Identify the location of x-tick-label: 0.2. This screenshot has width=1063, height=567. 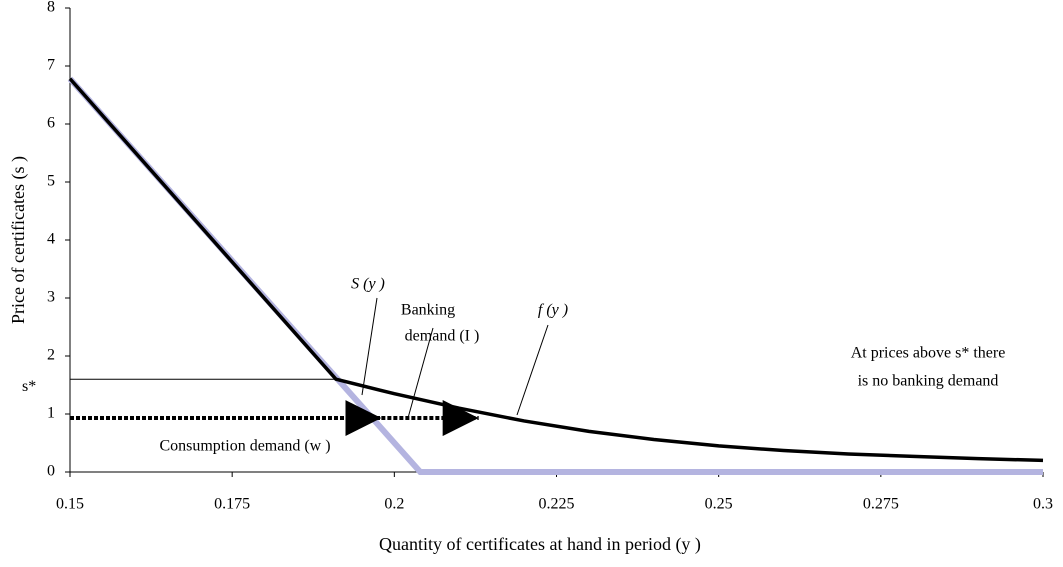
(394, 504).